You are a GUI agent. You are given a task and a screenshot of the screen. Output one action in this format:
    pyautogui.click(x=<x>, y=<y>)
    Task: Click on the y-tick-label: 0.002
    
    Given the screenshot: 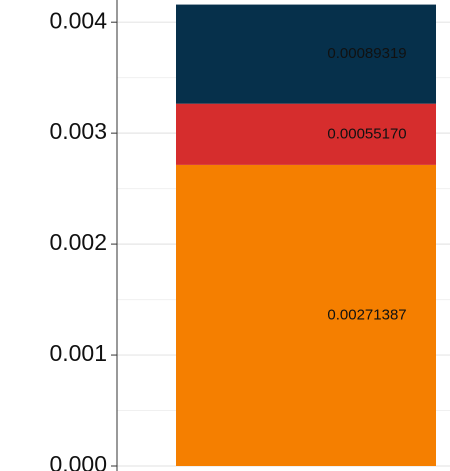 What is the action you would take?
    pyautogui.click(x=78, y=242)
    